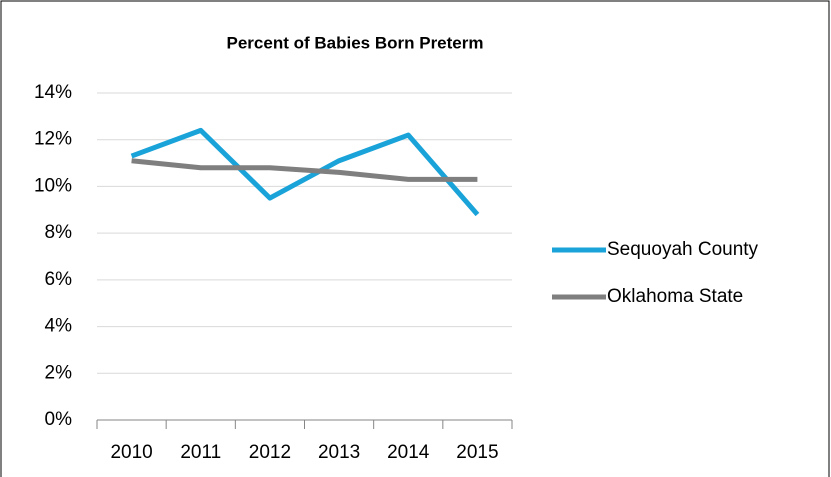 This screenshot has width=831, height=477. I want to click on y-tick-label: 10%, so click(53, 185).